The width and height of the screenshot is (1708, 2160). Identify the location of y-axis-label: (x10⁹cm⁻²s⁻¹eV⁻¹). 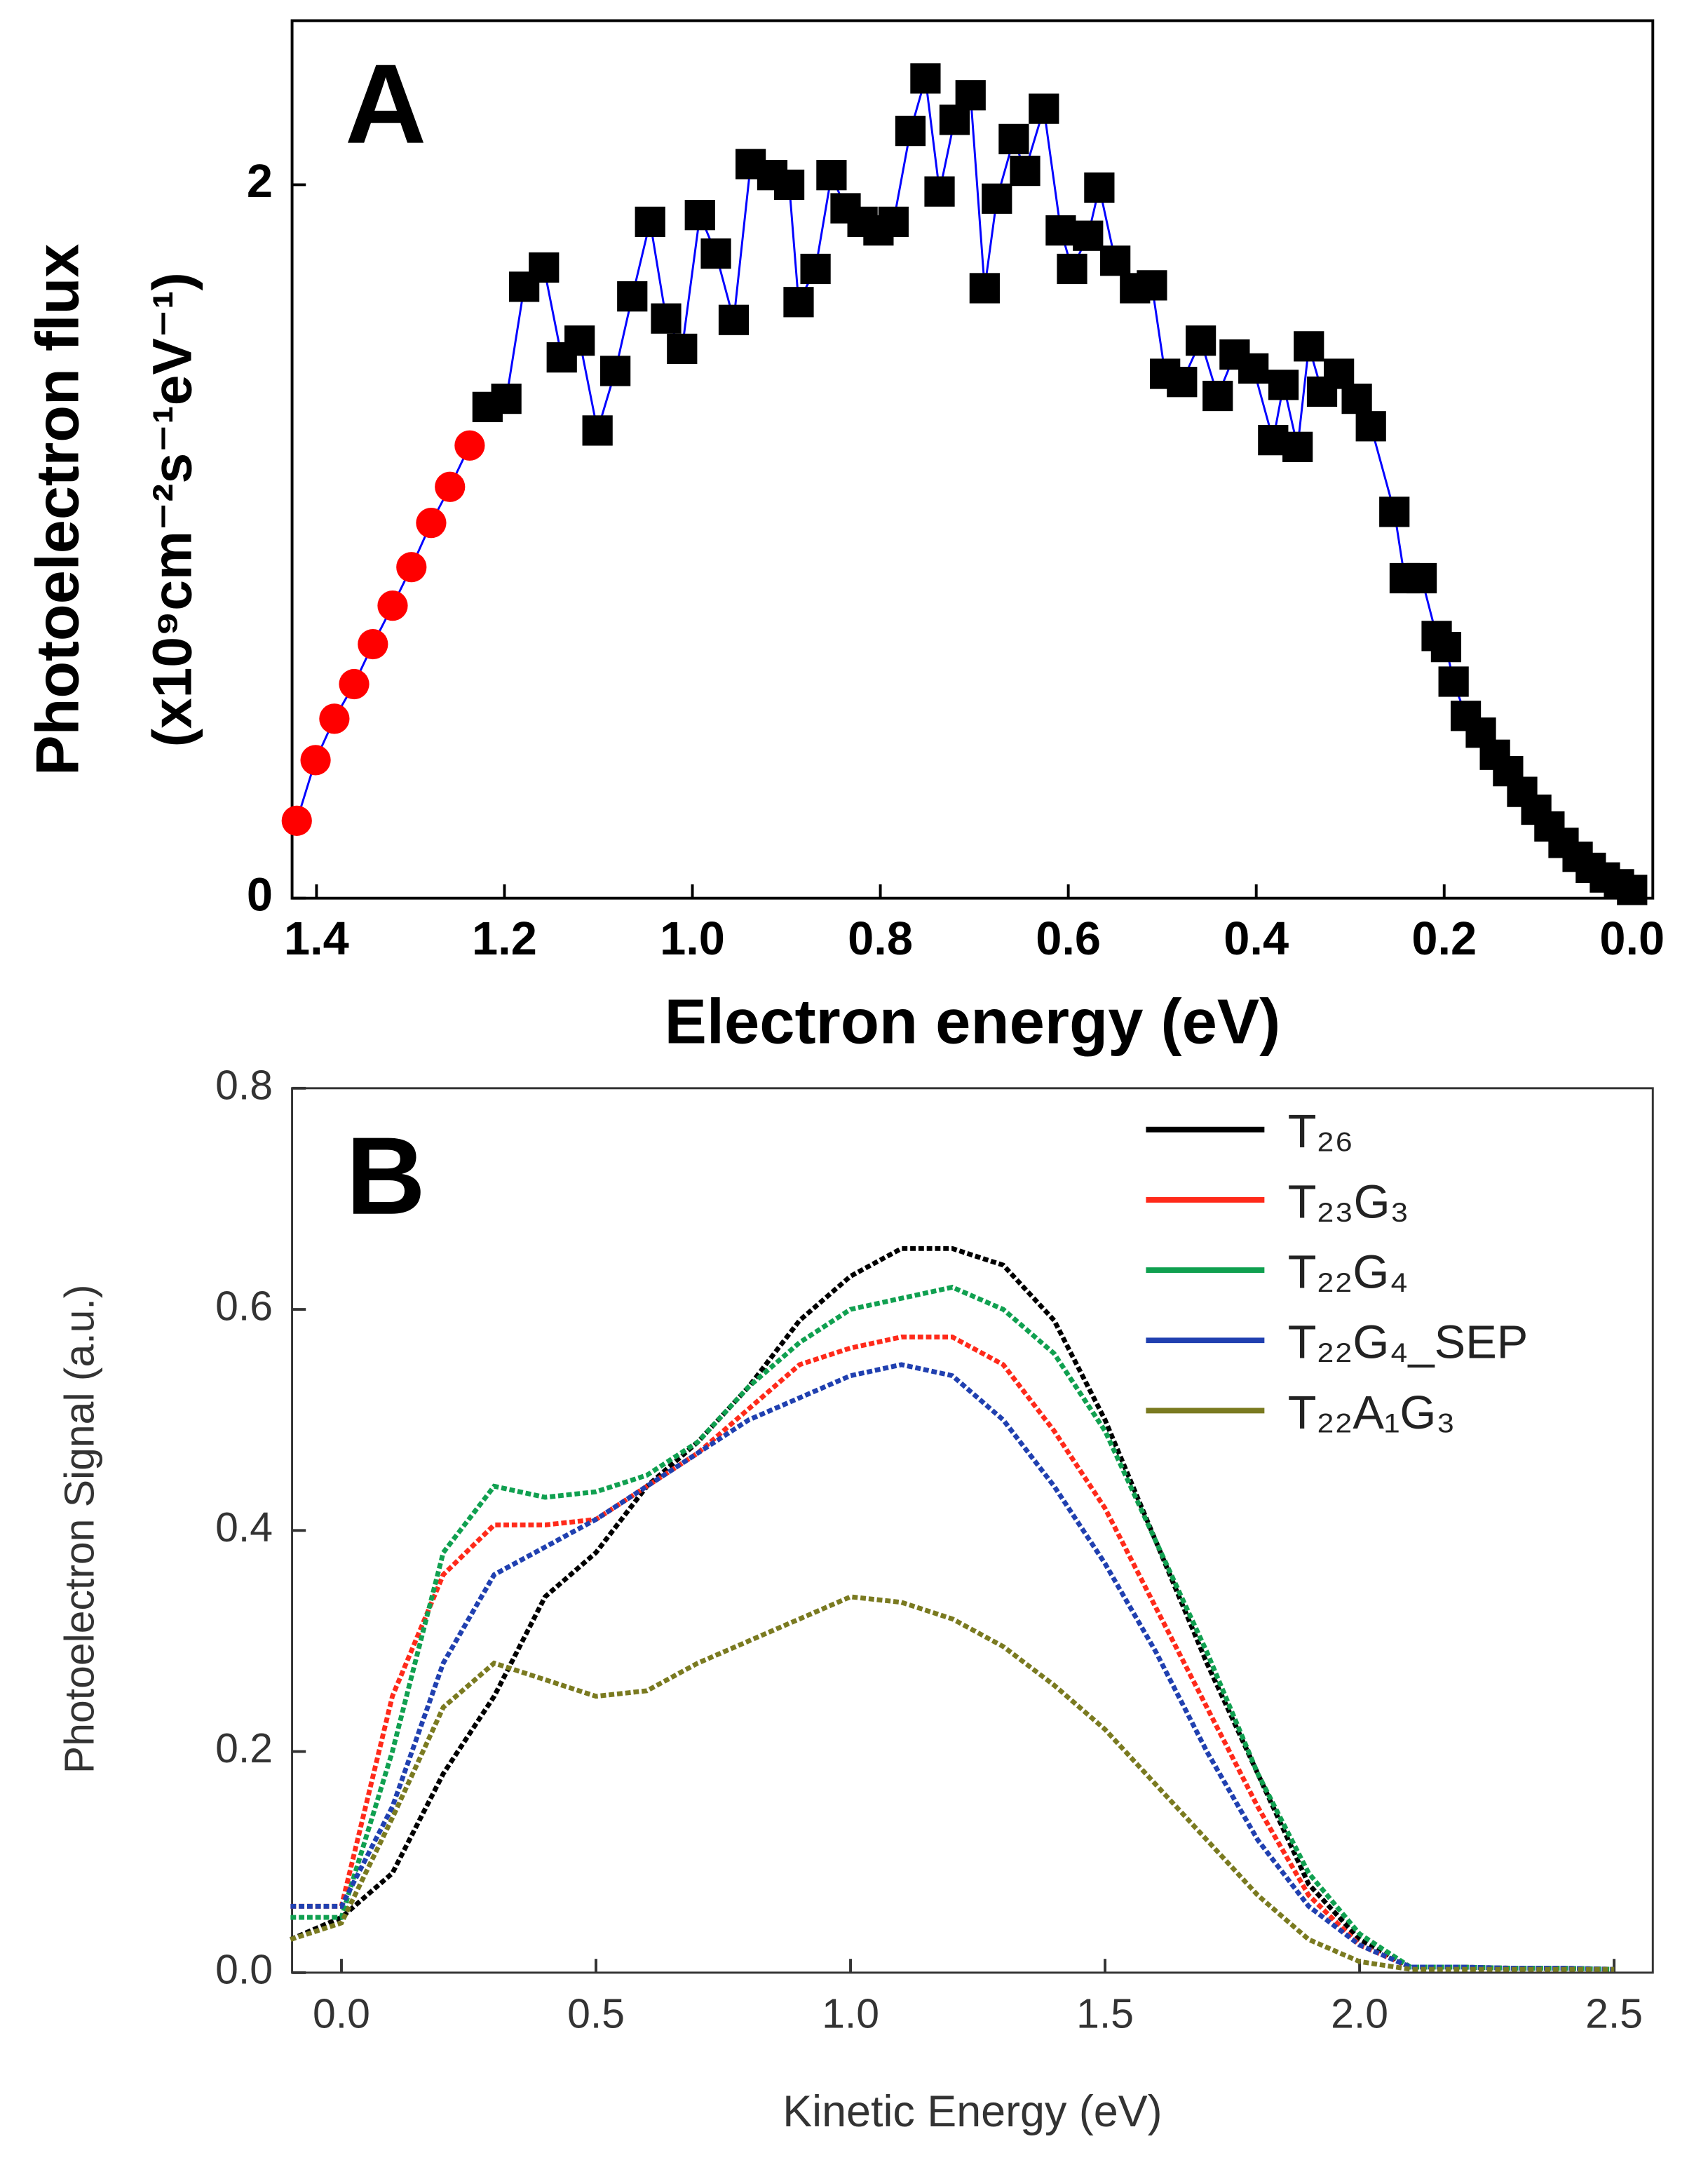
(172, 509).